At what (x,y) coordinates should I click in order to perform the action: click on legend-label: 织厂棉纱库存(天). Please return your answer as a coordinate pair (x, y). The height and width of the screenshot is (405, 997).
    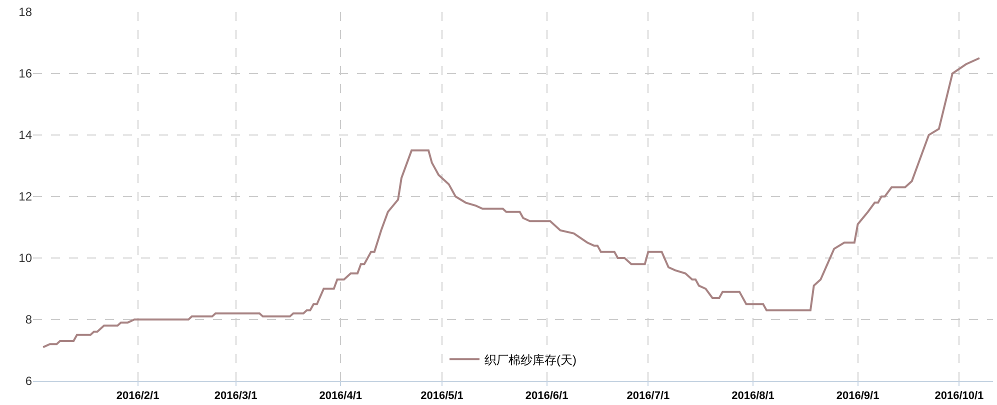
    Looking at the image, I should click on (530, 359).